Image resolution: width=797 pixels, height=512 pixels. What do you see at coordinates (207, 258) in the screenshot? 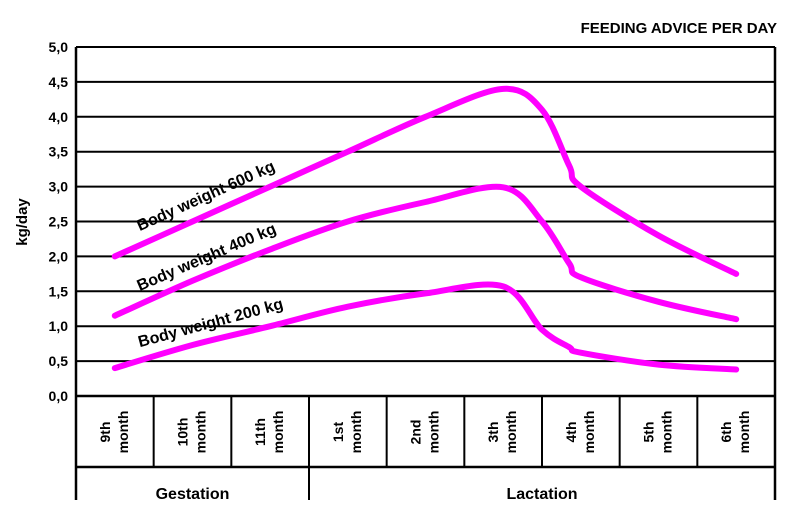
I see `series-label: Body weight 400 kg` at bounding box center [207, 258].